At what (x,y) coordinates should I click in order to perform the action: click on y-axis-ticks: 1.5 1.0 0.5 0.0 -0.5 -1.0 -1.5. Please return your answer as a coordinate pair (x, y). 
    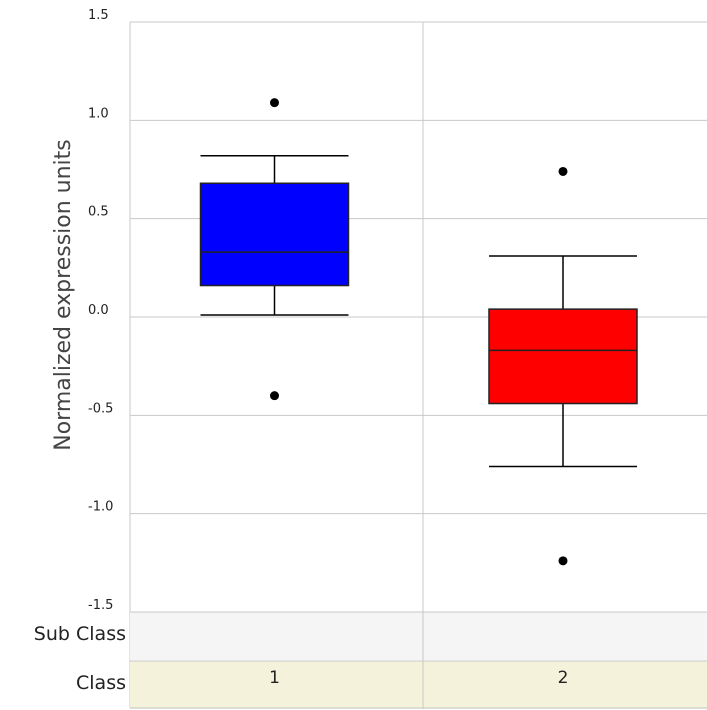
    Looking at the image, I should click on (100, 310).